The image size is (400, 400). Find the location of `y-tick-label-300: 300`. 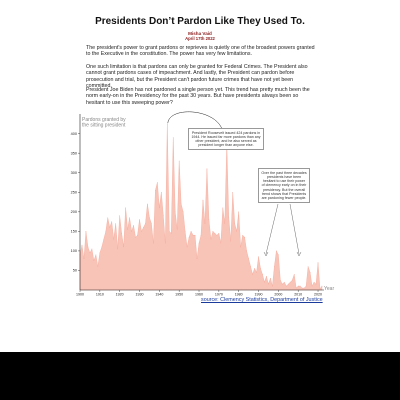

y-tick-label-300: 300 is located at coordinates (74, 173).